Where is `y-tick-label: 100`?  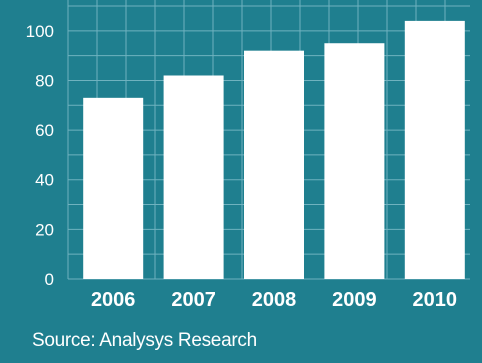 y-tick-label: 100 is located at coordinates (40, 31).